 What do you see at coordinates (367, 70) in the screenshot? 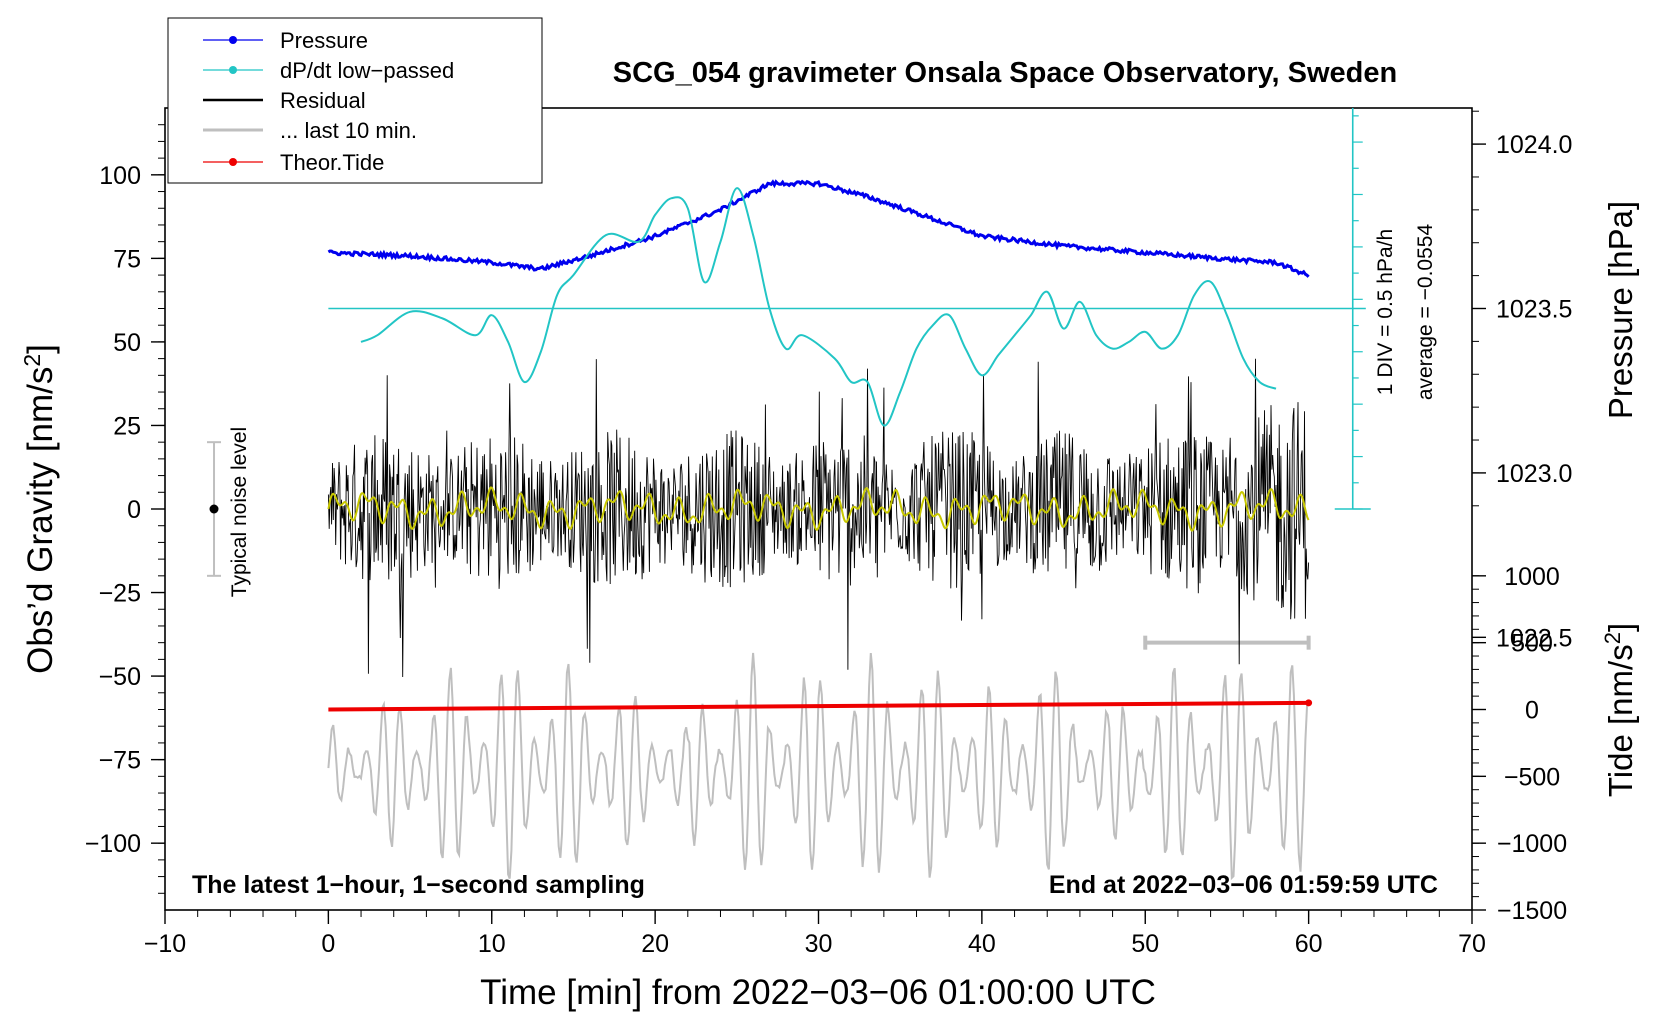
I see `legend-label-dpdt: dP/dt low−passed` at bounding box center [367, 70].